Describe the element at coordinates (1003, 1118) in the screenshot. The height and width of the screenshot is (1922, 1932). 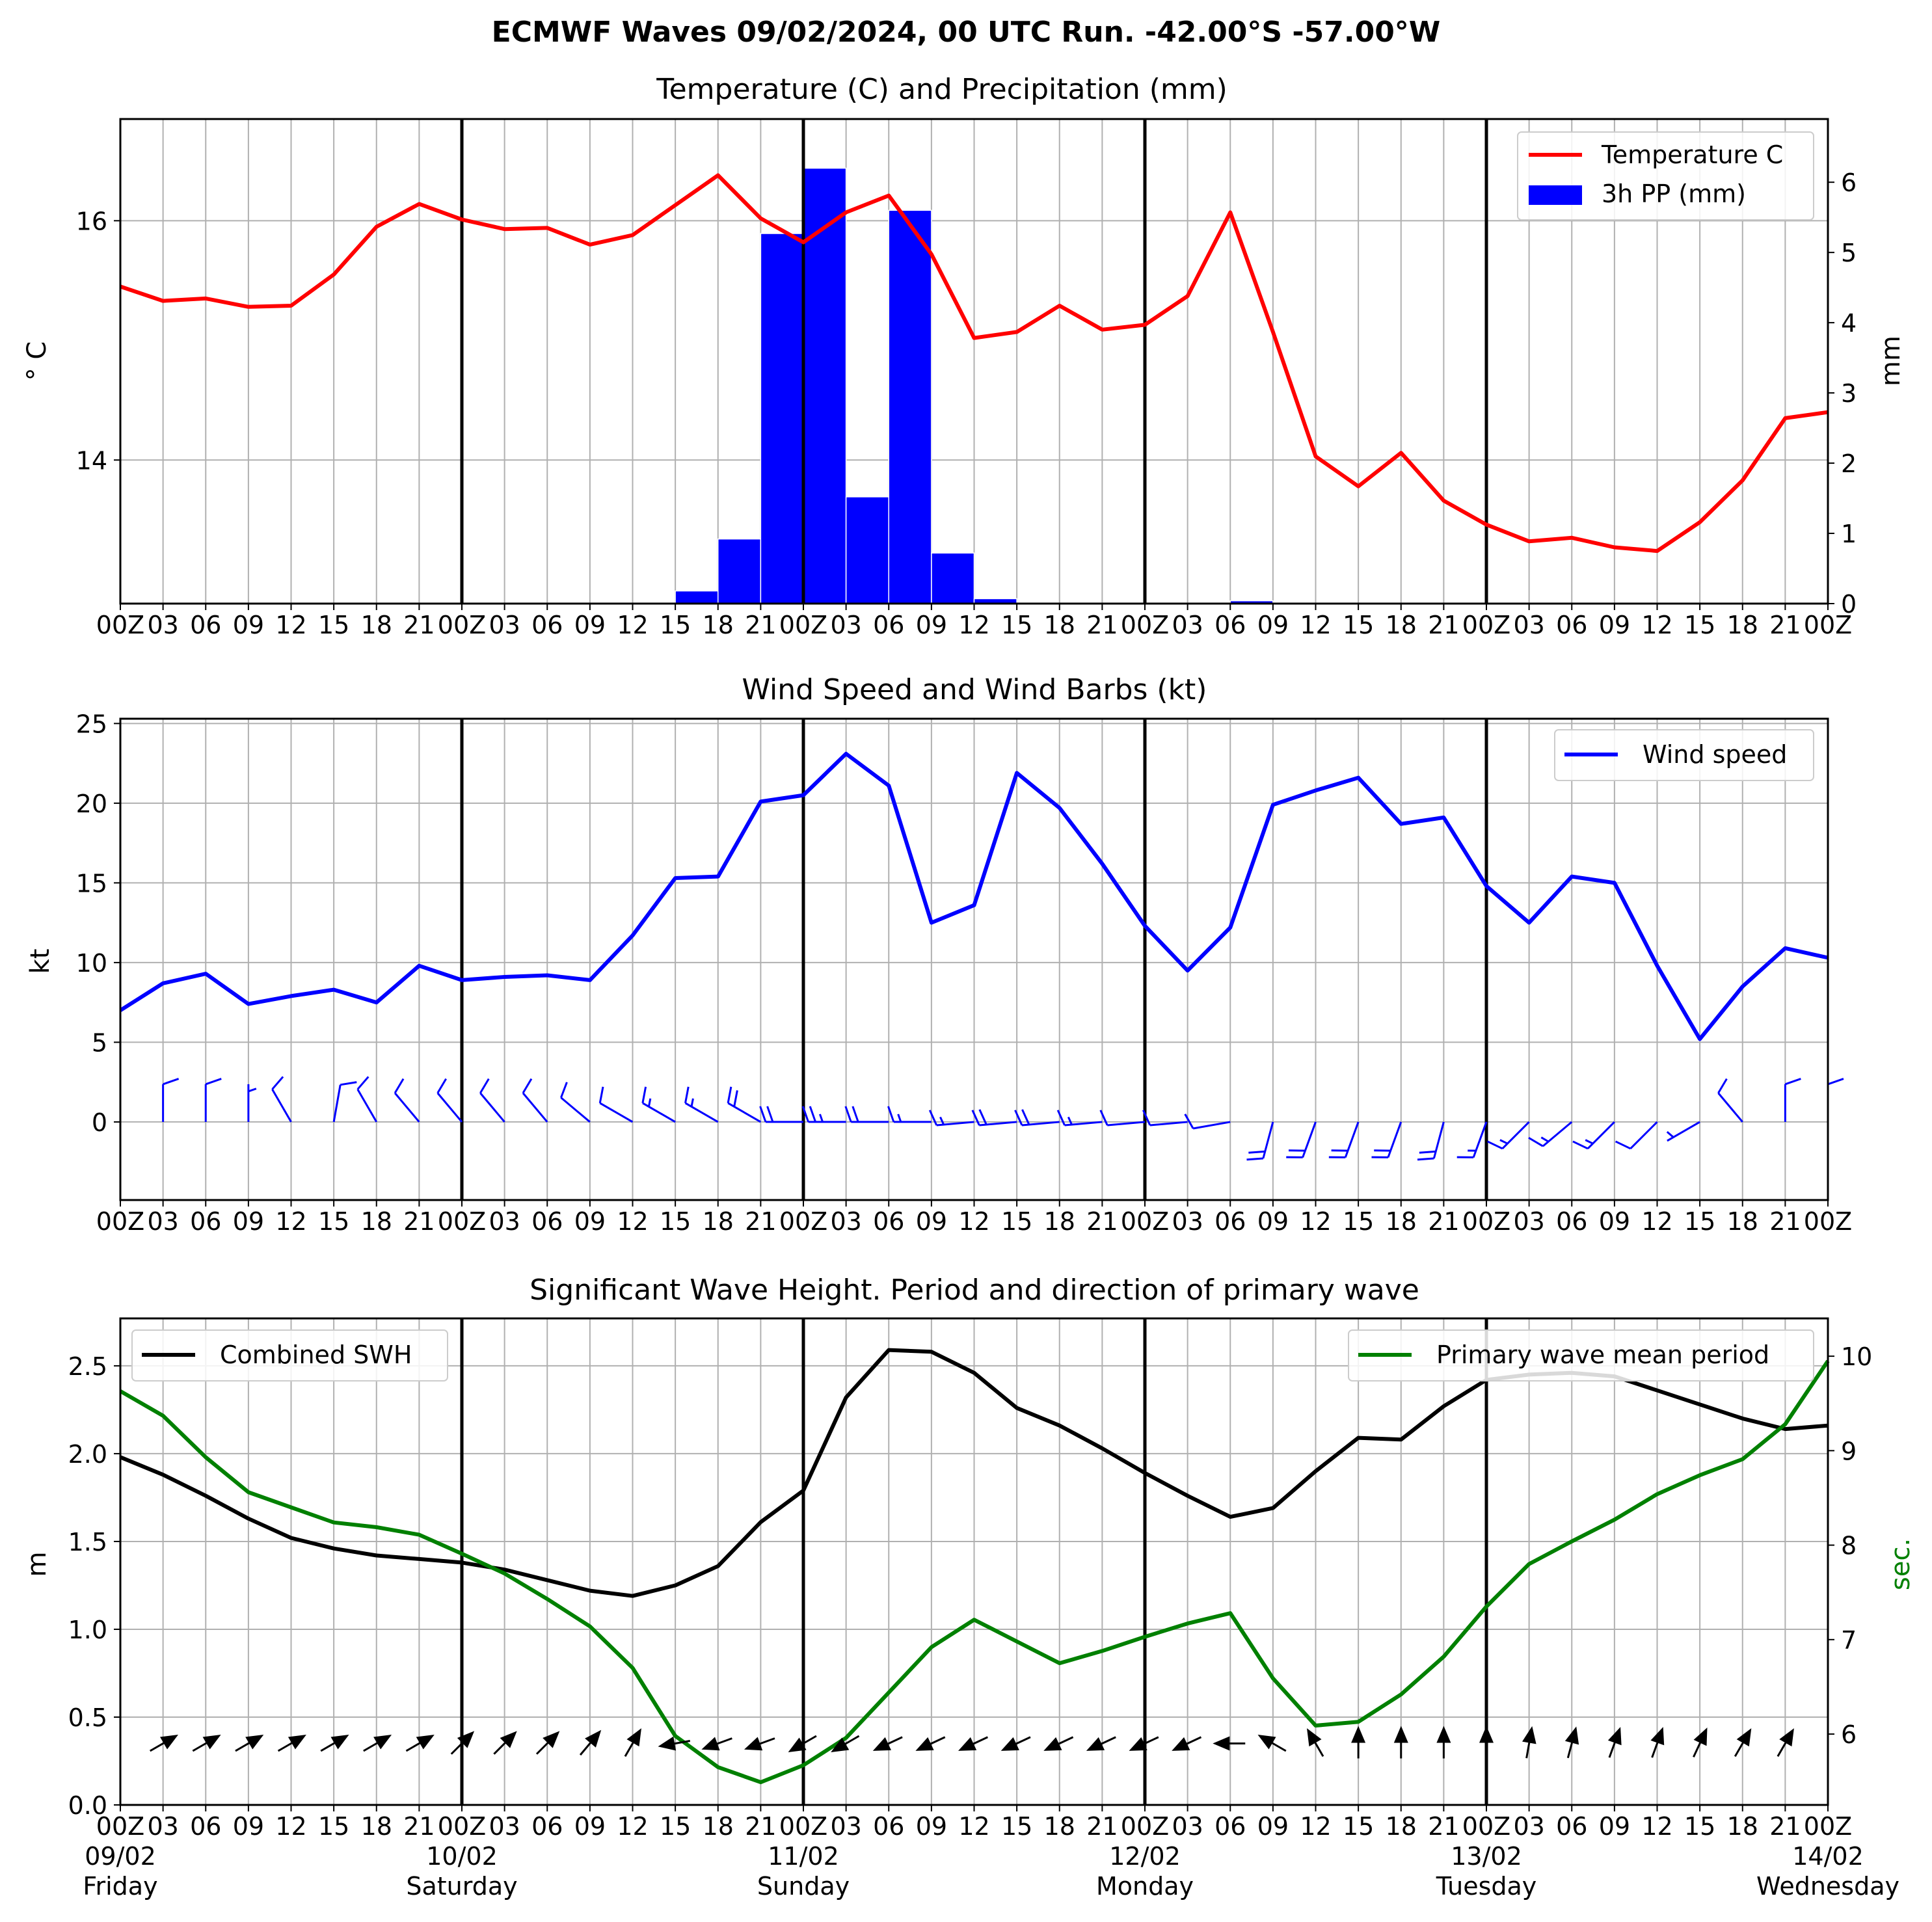
I see `wind-barbs` at that location.